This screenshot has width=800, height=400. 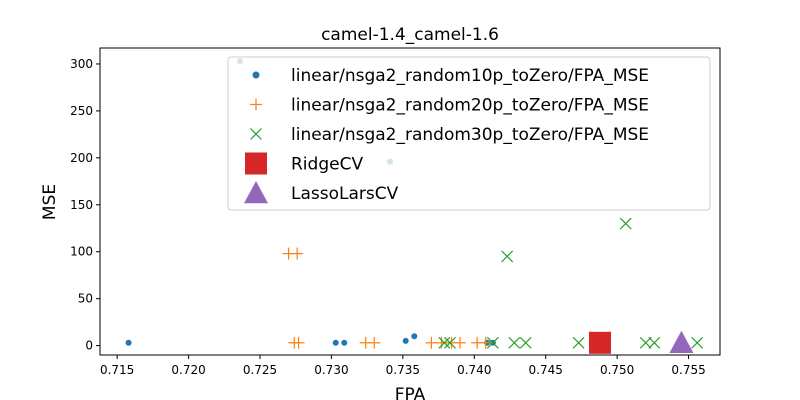 I want to click on data-point-triangle, so click(x=681, y=341).